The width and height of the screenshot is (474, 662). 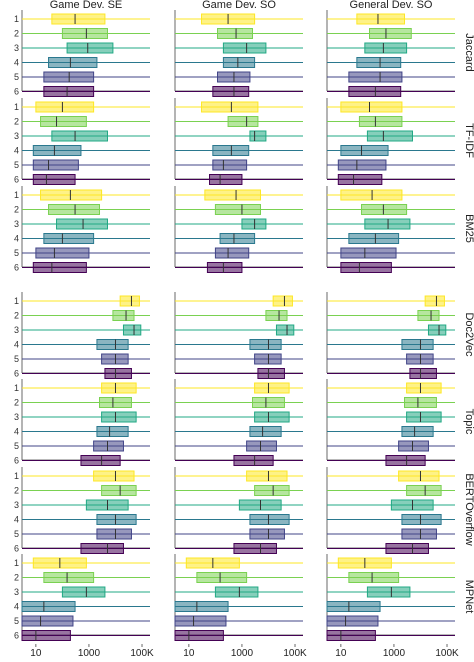 What do you see at coordinates (394, 652) in the screenshot?
I see `x-tick-label: 1000` at bounding box center [394, 652].